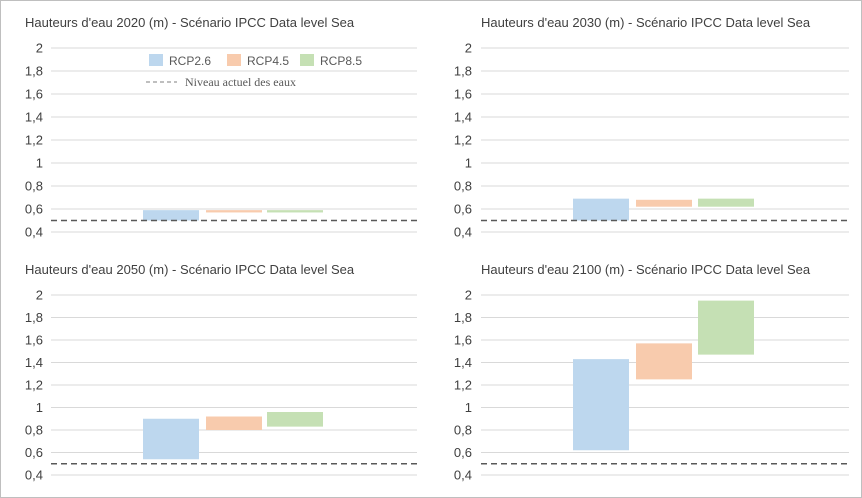 The image size is (862, 498). What do you see at coordinates (254, 71) in the screenshot?
I see `legend: RCP2.6 RCP4.5 RCP8.5 Niveau actuel des eaux` at bounding box center [254, 71].